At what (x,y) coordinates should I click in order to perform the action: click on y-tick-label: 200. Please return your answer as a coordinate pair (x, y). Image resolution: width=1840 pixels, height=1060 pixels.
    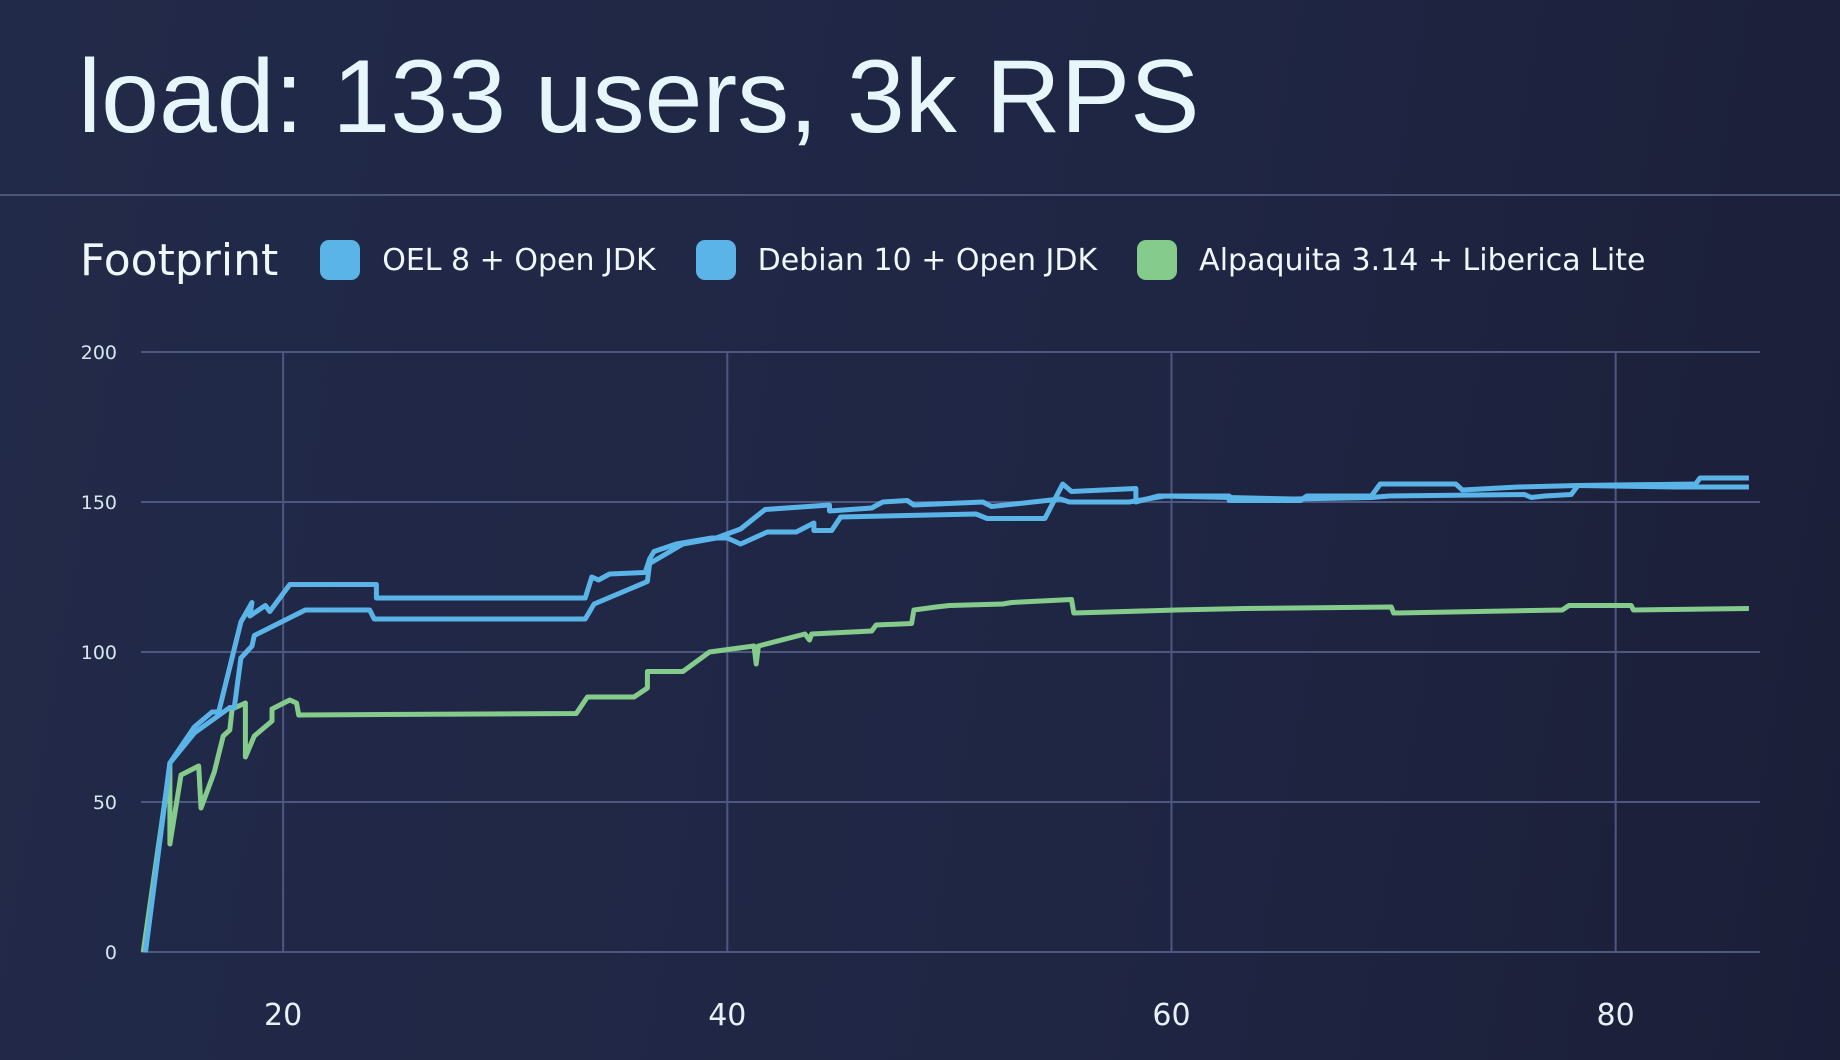
    Looking at the image, I should click on (99, 353).